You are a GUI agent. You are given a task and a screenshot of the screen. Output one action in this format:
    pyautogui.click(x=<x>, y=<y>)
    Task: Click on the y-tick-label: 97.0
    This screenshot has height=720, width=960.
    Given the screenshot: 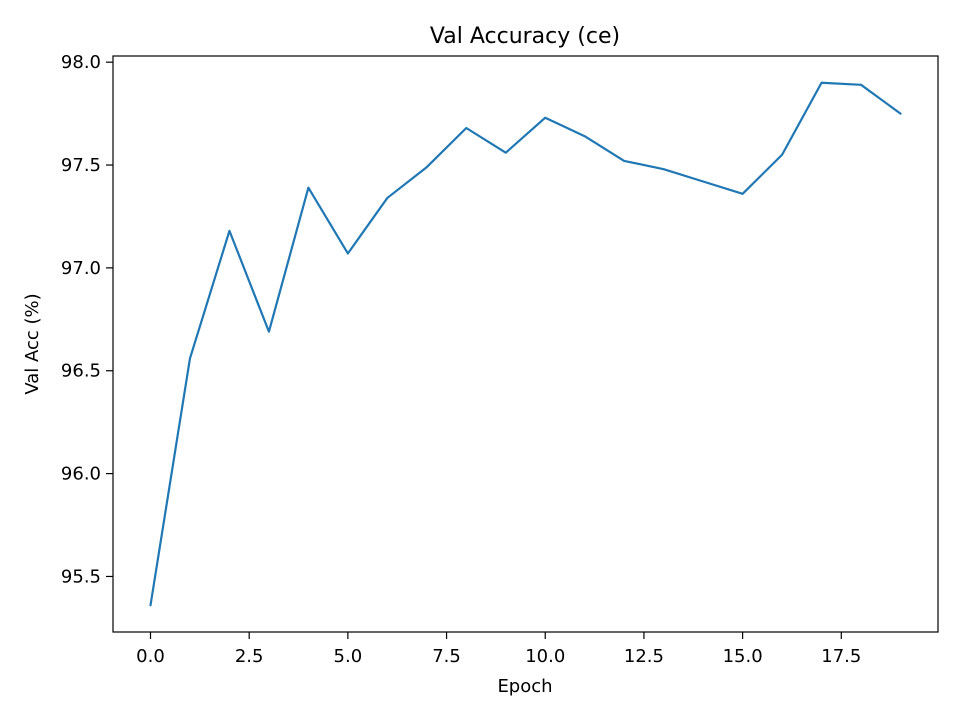 What is the action you would take?
    pyautogui.click(x=81, y=268)
    